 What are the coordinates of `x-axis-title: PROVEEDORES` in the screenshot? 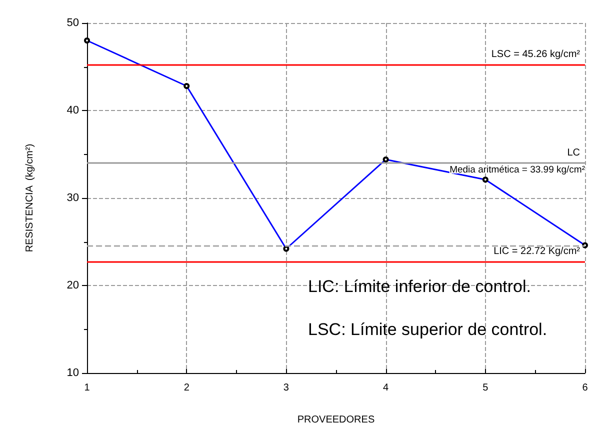 It's located at (336, 420).